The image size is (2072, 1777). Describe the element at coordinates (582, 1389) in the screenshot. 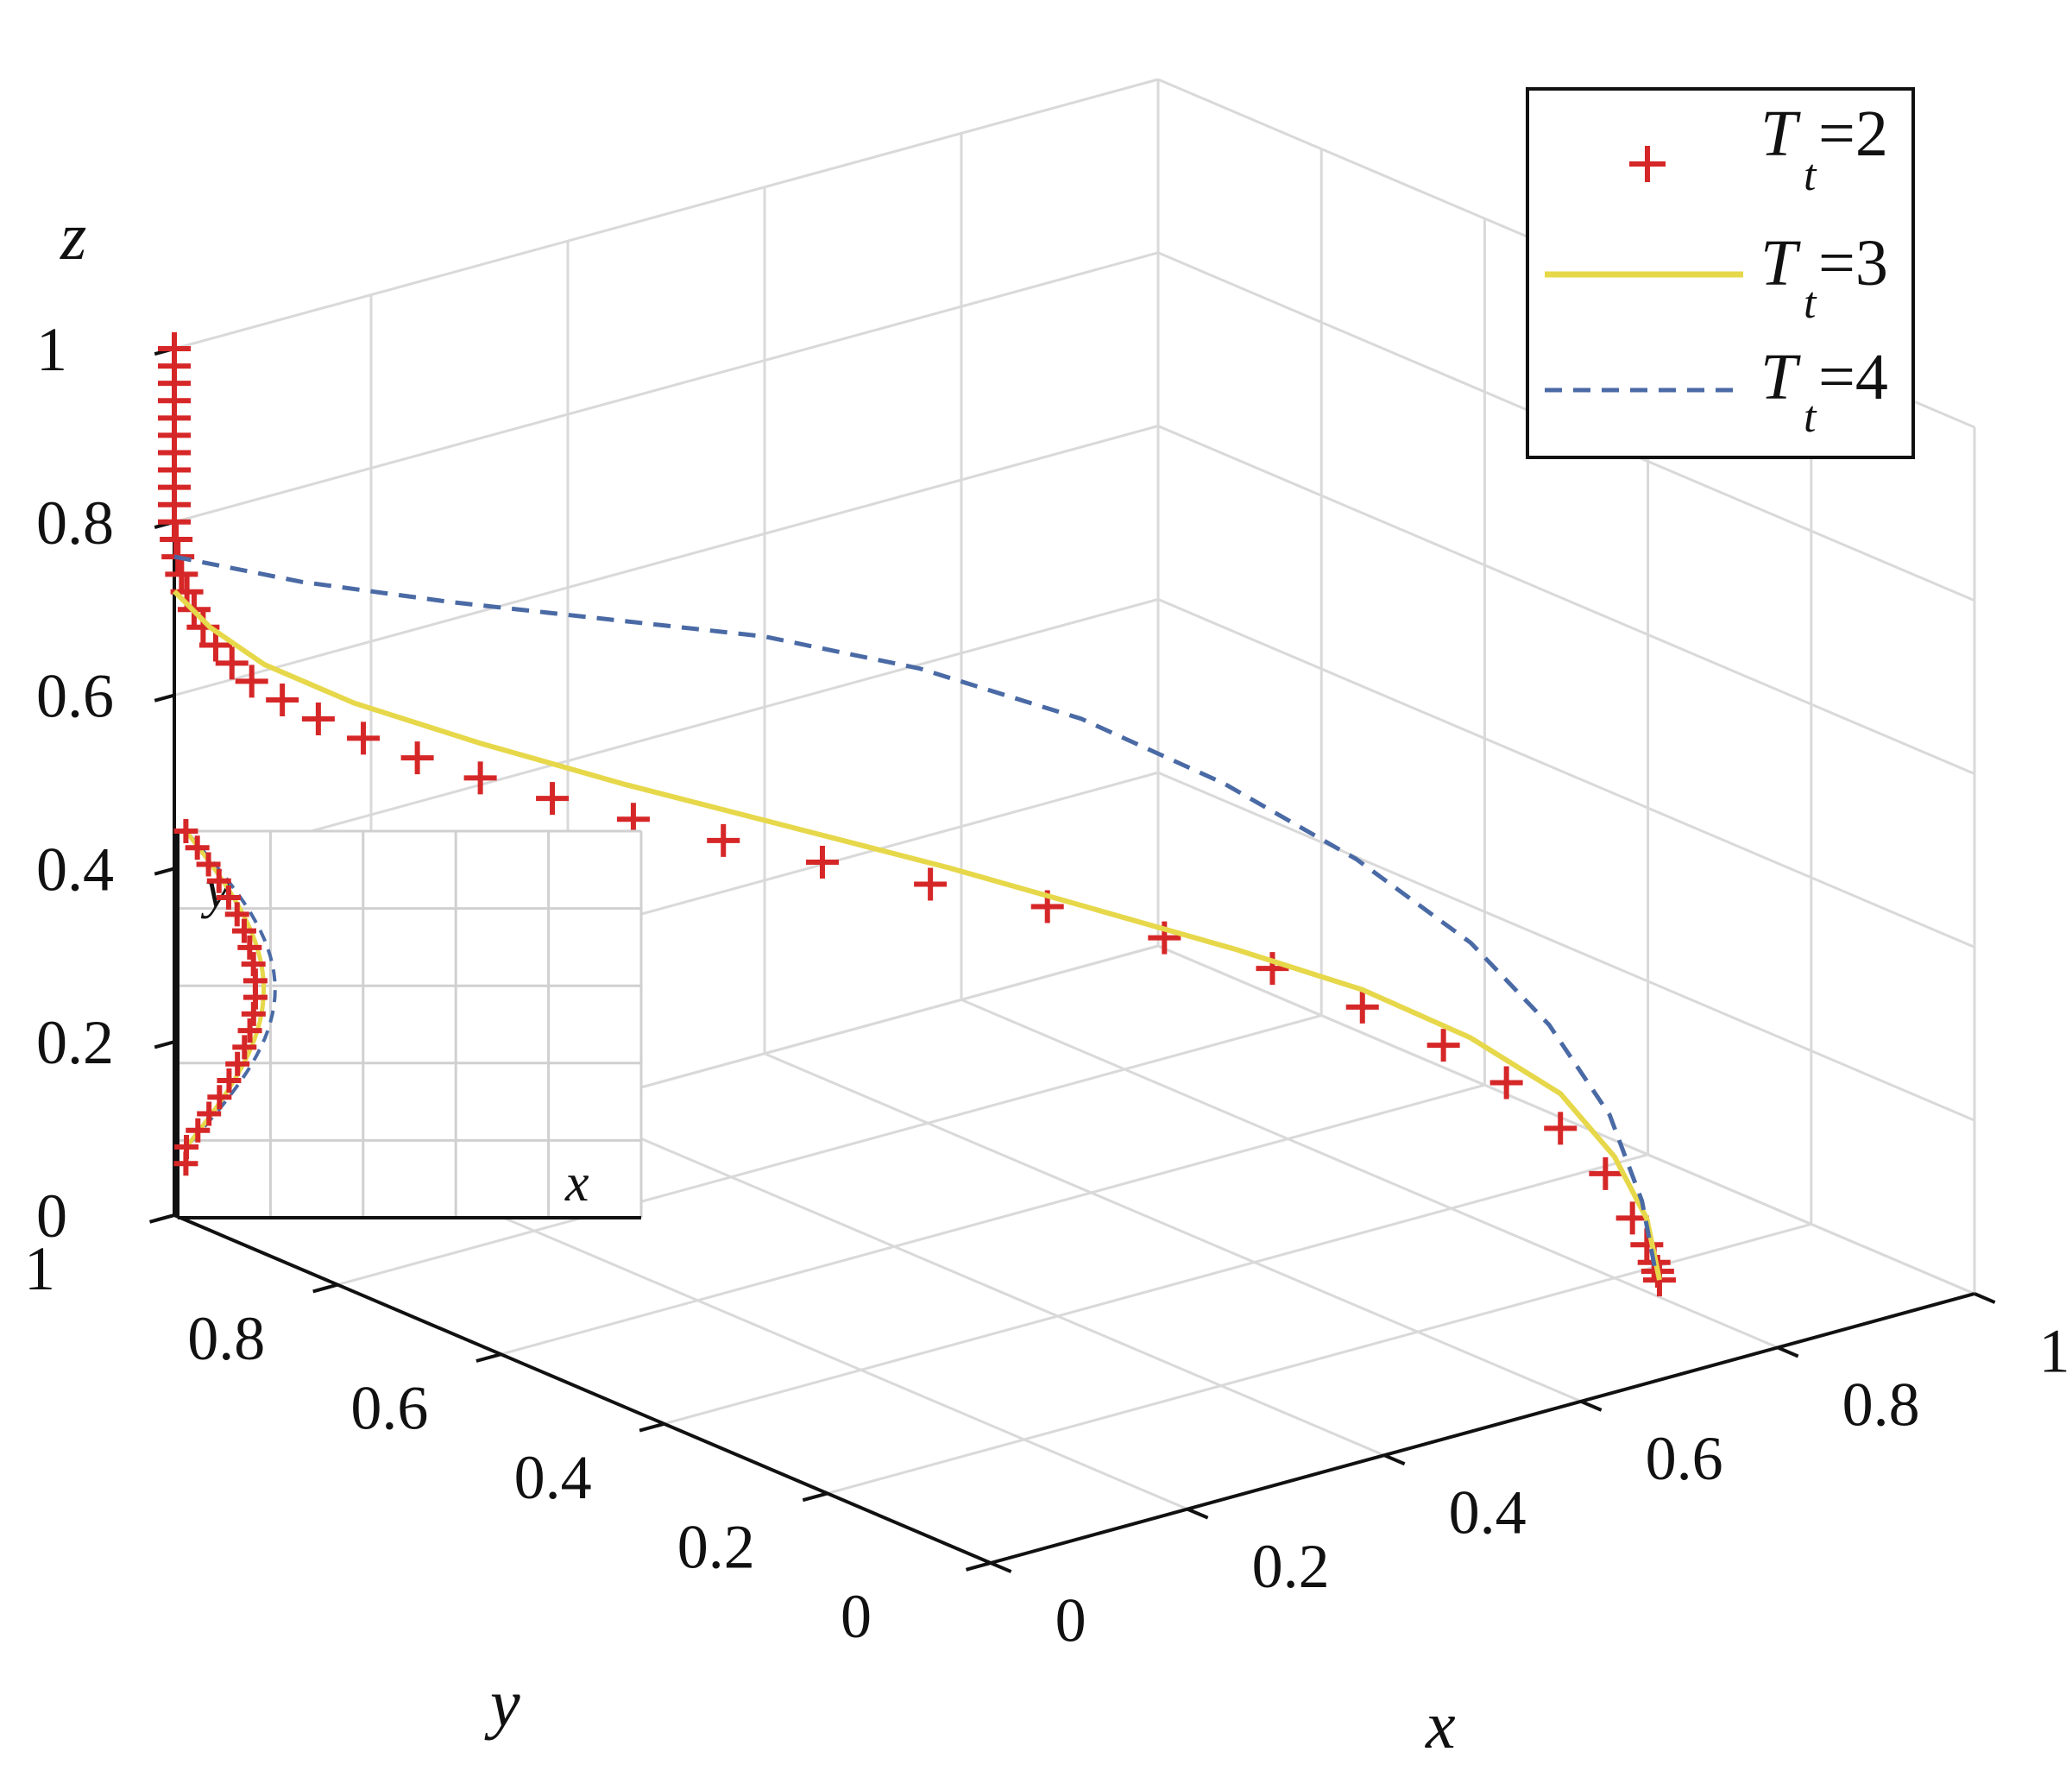

I see `y-axis-line` at that location.